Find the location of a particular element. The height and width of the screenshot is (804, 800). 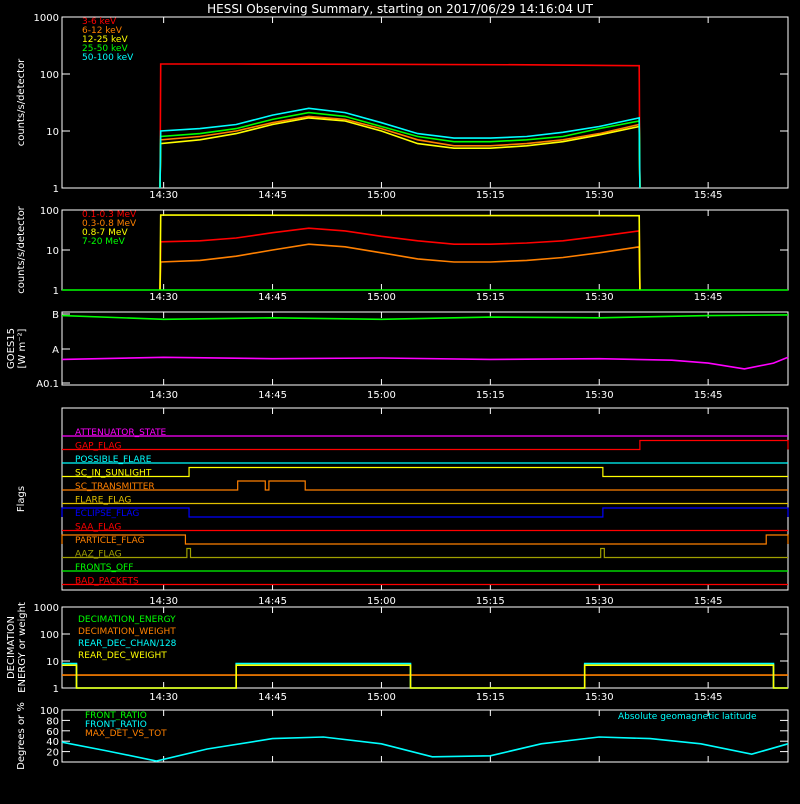

legend-entry: REAR_DEC_CHAN/128 is located at coordinates (127, 644).